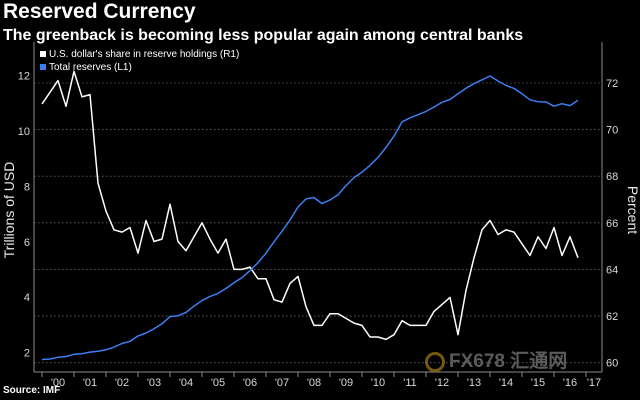 Image resolution: width=640 pixels, height=400 pixels. What do you see at coordinates (314, 383) in the screenshot?
I see `x-tick-label: '08` at bounding box center [314, 383].